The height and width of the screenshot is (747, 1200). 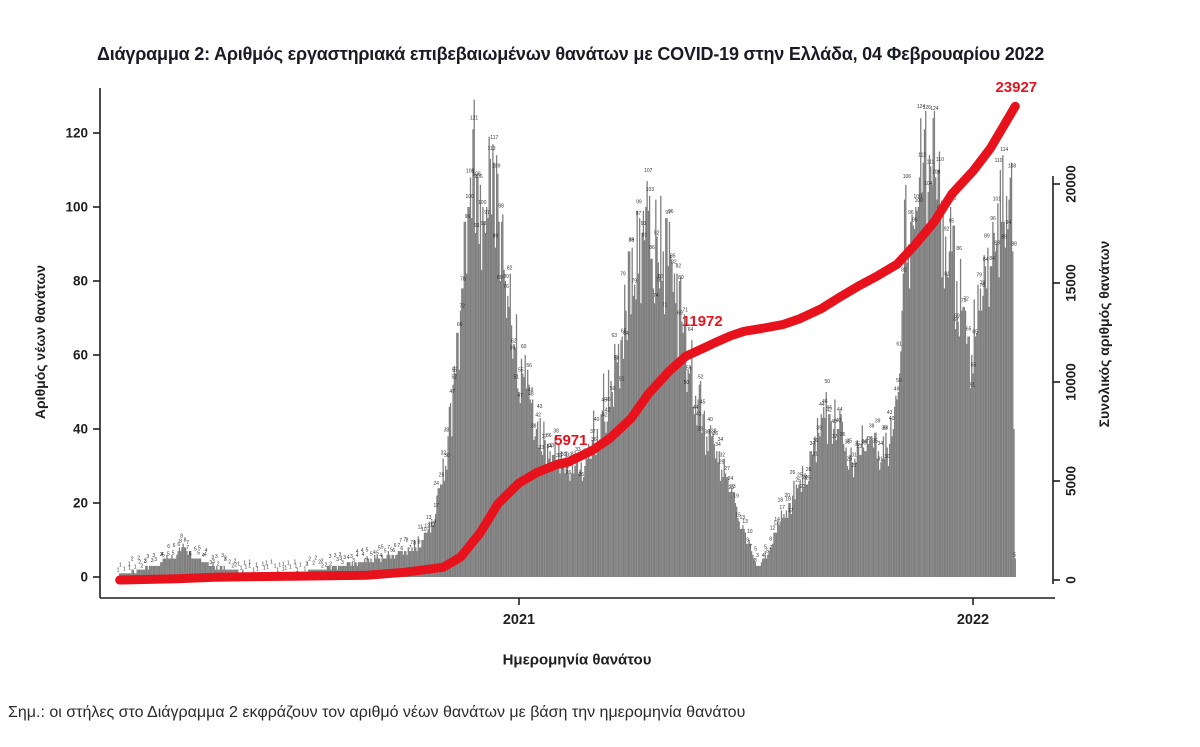 What do you see at coordinates (545, 437) in the screenshot?
I see `svg-text: 37` at bounding box center [545, 437].